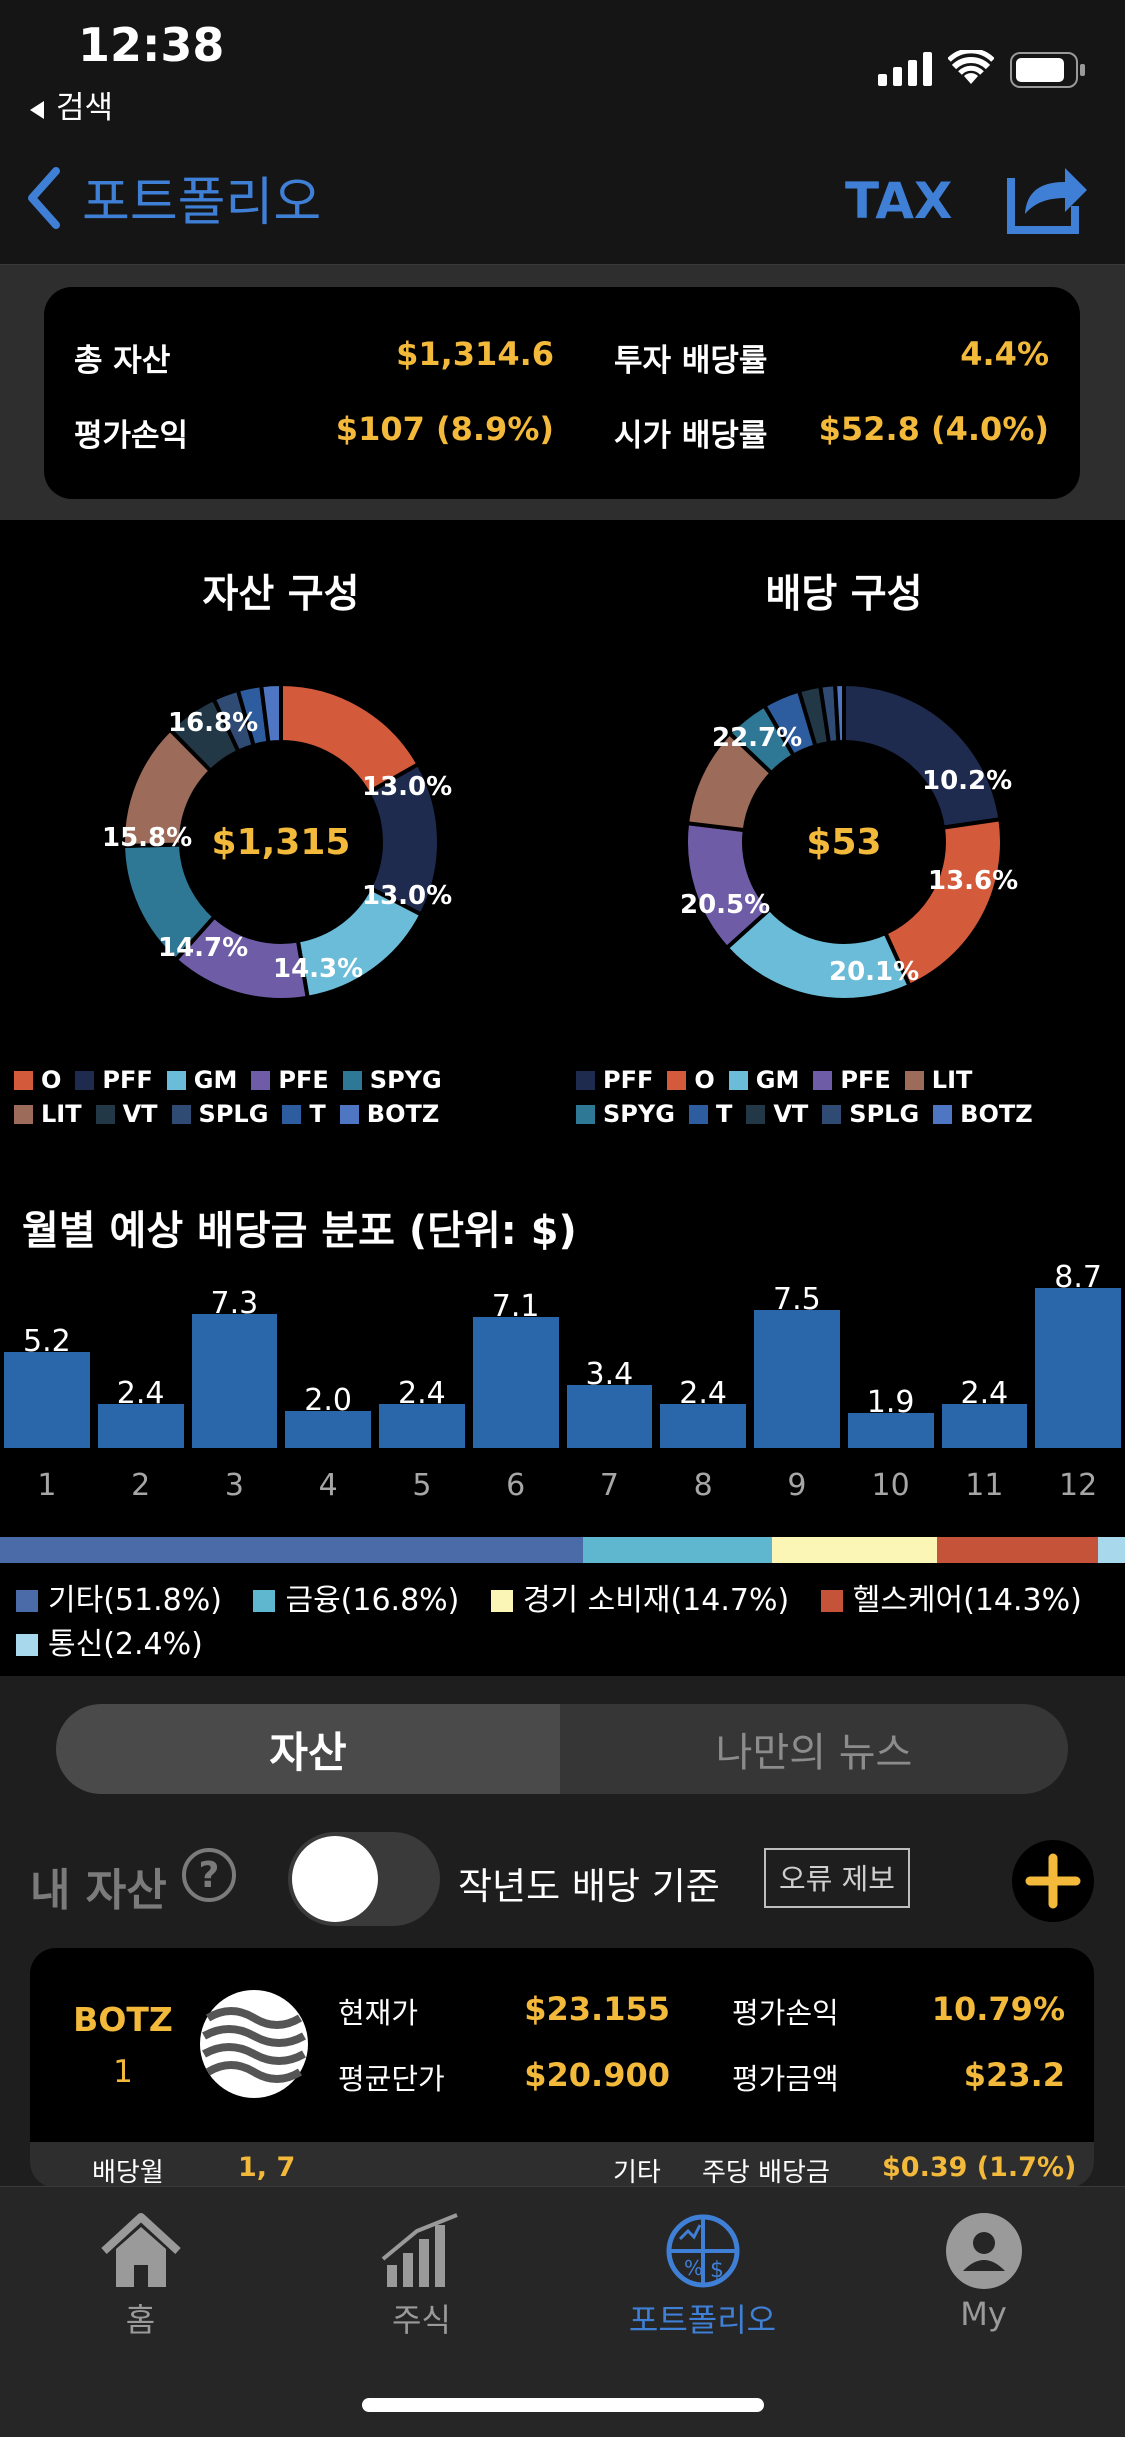 This screenshot has height=2437, width=1125. Describe the element at coordinates (141, 1485) in the screenshot. I see `month-tick-label: 2` at that location.